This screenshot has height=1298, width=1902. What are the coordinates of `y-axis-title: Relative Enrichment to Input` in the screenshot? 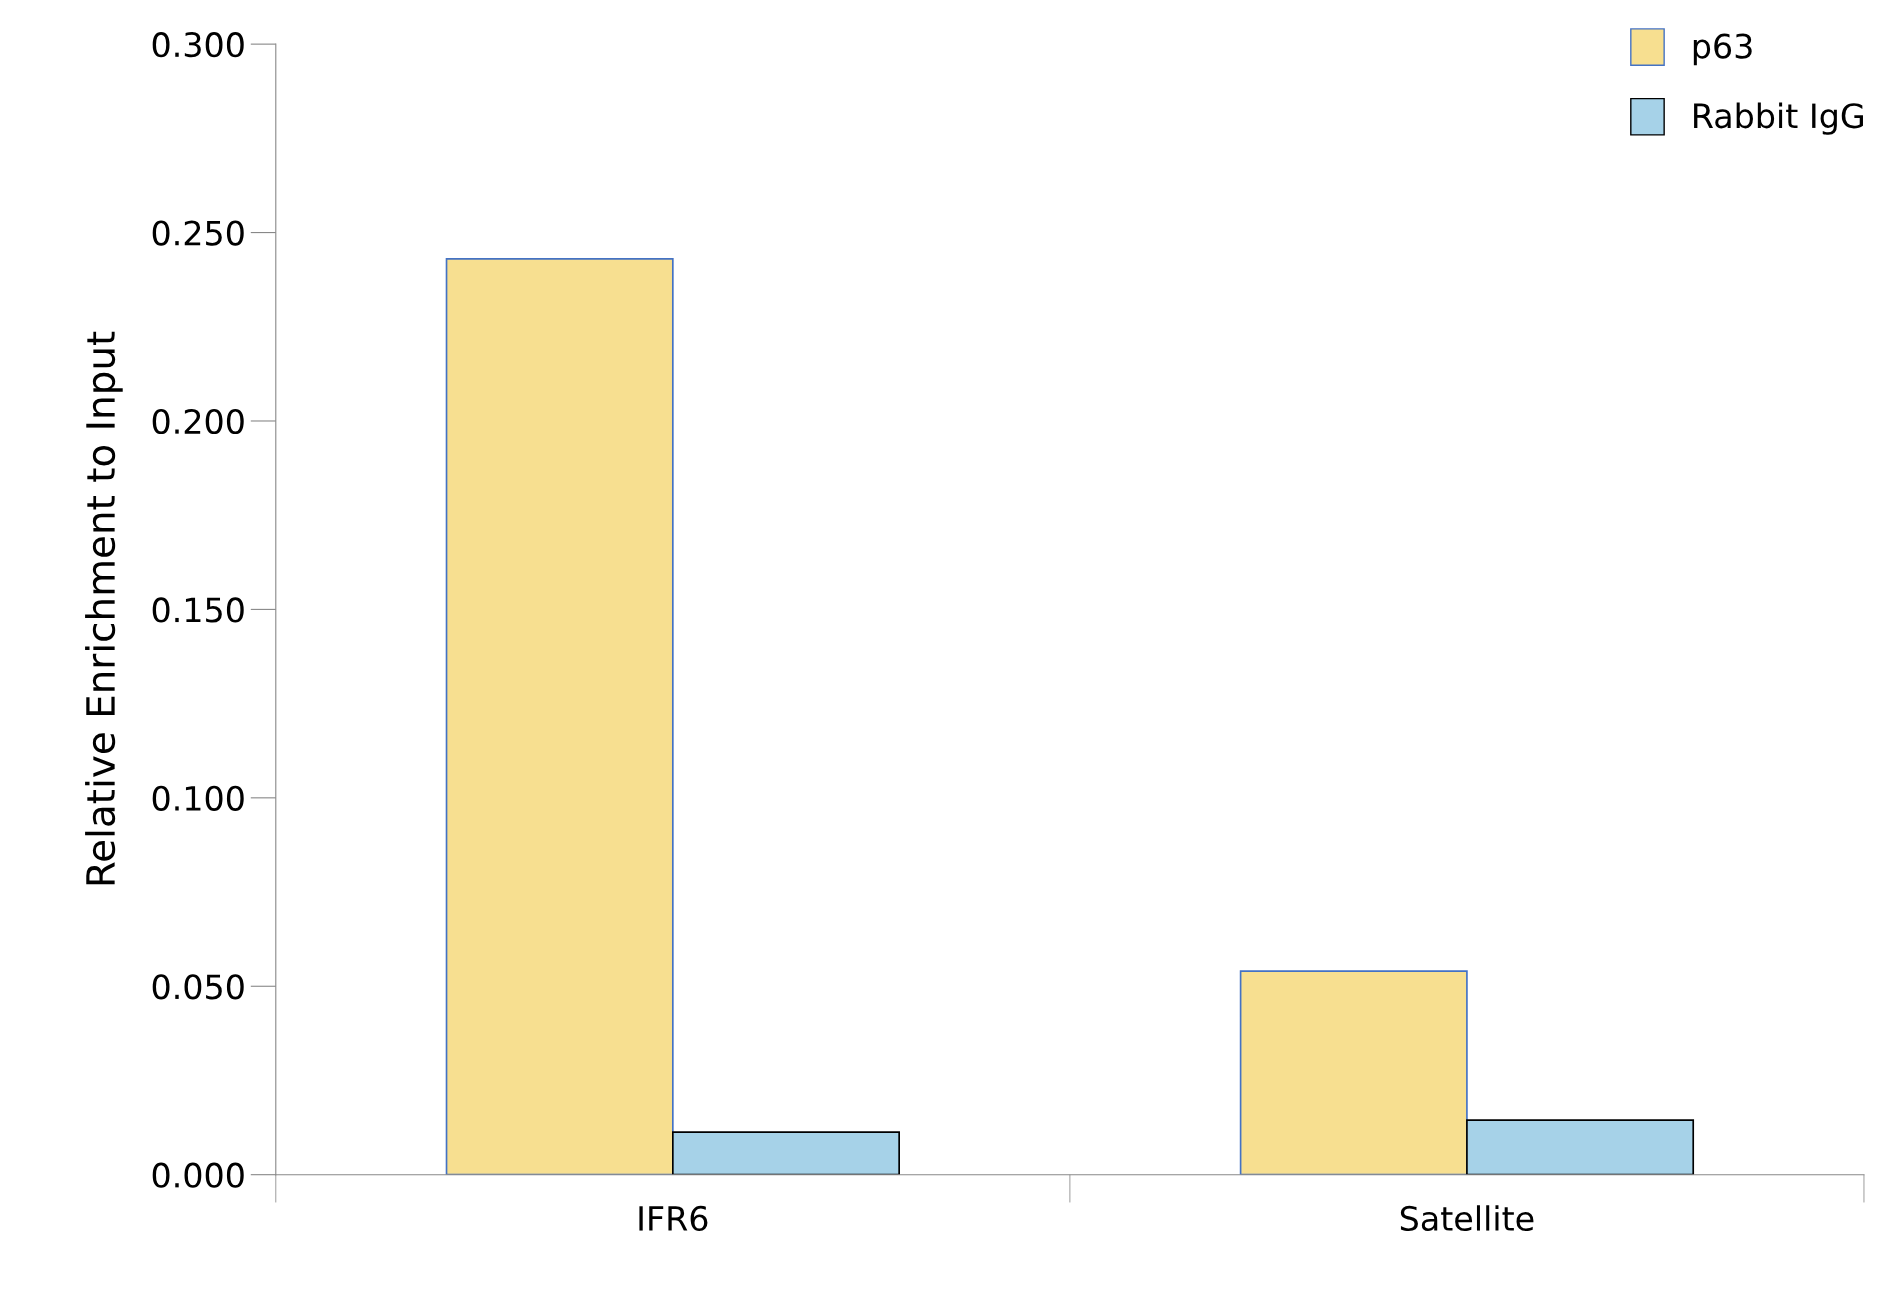 It's located at (104, 608).